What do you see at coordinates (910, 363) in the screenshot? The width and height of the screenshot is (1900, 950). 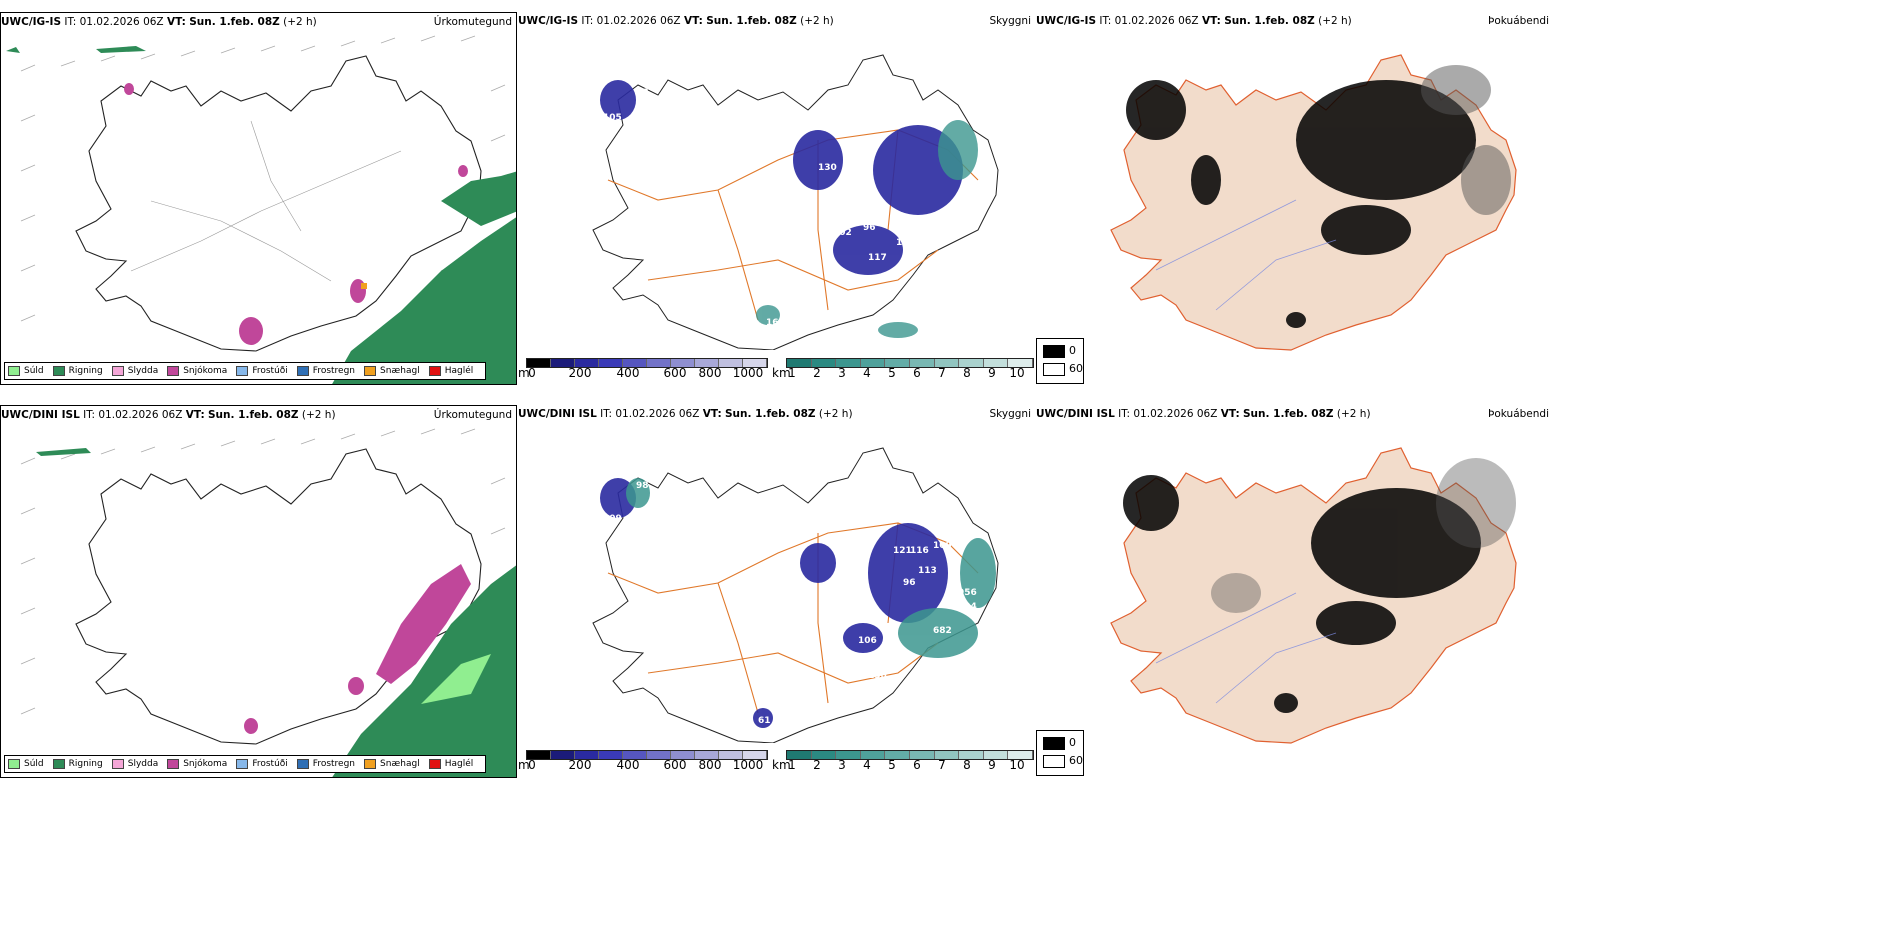 I see `visibility-bar` at bounding box center [910, 363].